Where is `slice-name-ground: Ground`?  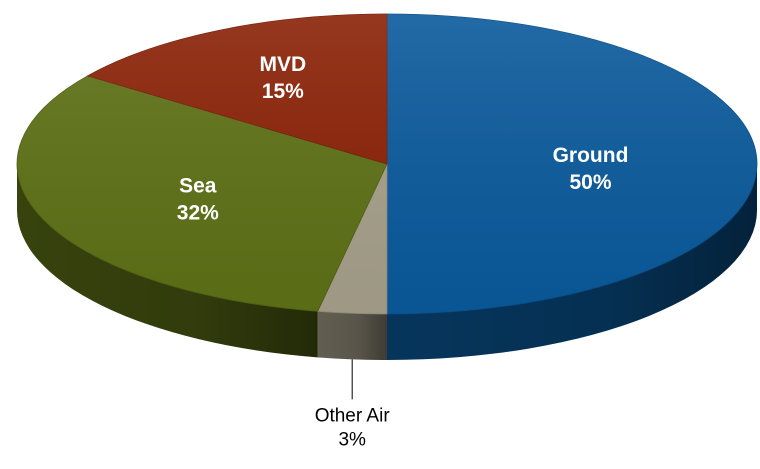
slice-name-ground: Ground is located at coordinates (591, 155).